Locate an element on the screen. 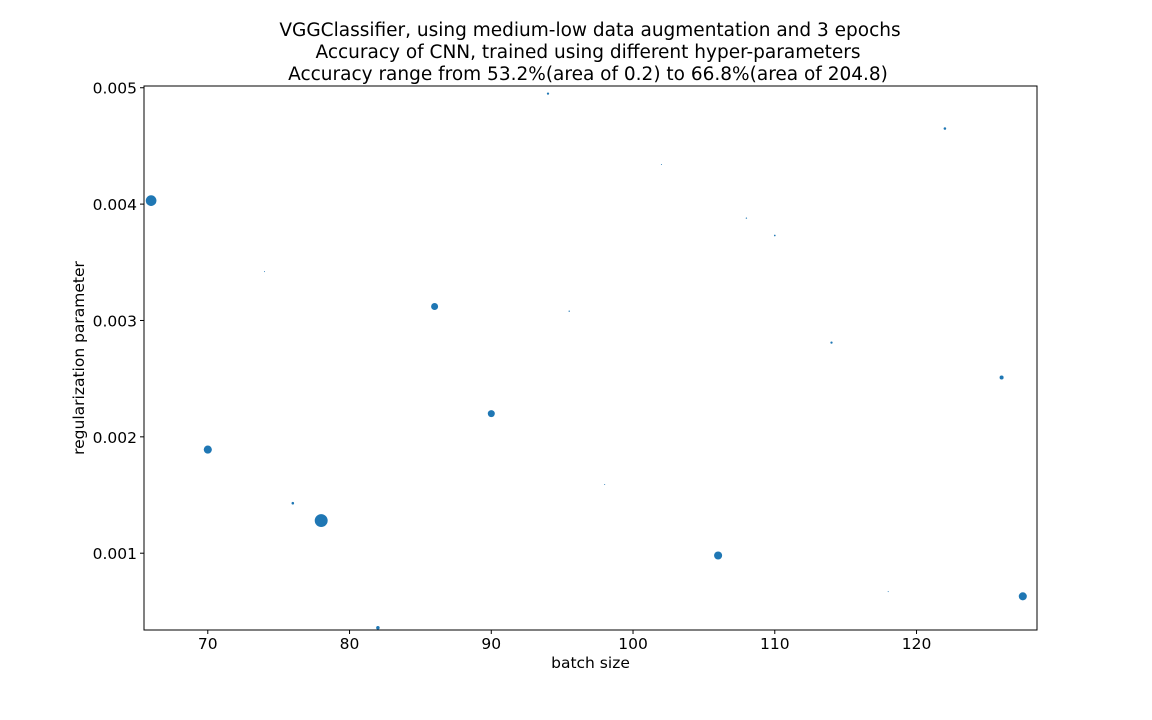 The width and height of the screenshot is (1152, 720). y-tick-label: 0.002 is located at coordinates (115, 438).